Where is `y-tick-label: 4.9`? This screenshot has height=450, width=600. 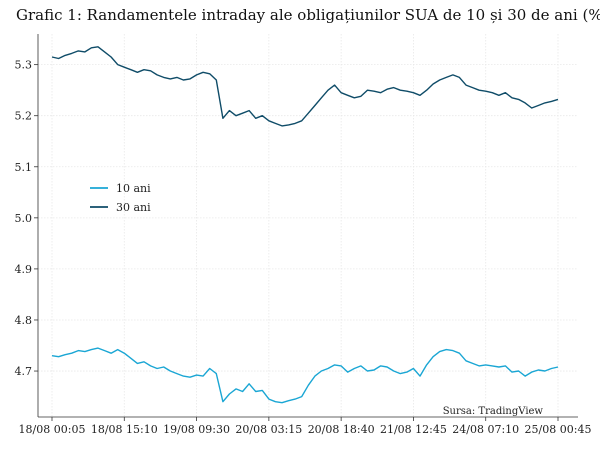
y-tick-label: 4.9 is located at coordinates (24, 269).